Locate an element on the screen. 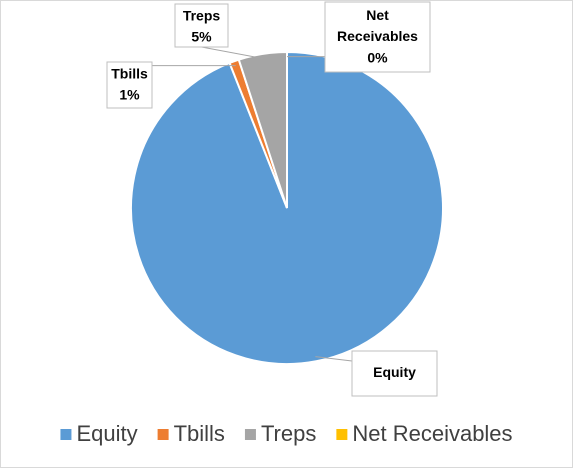 This screenshot has height=468, width=573. legend: Equity Tbills Treps Net Receivables is located at coordinates (286, 433).